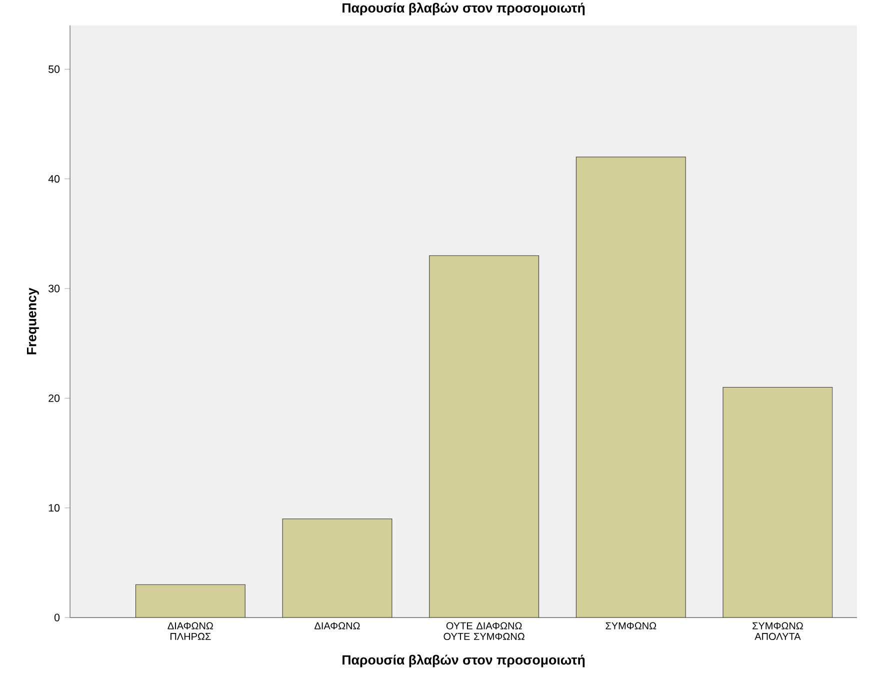  I want to click on x-tick-label: ΔΙΑΦΩΝΩ ΠΛΗΡΩΣ, so click(191, 631).